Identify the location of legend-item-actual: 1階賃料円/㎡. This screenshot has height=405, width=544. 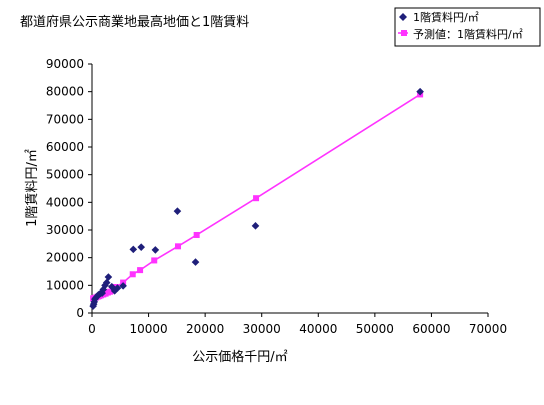
(439, 17).